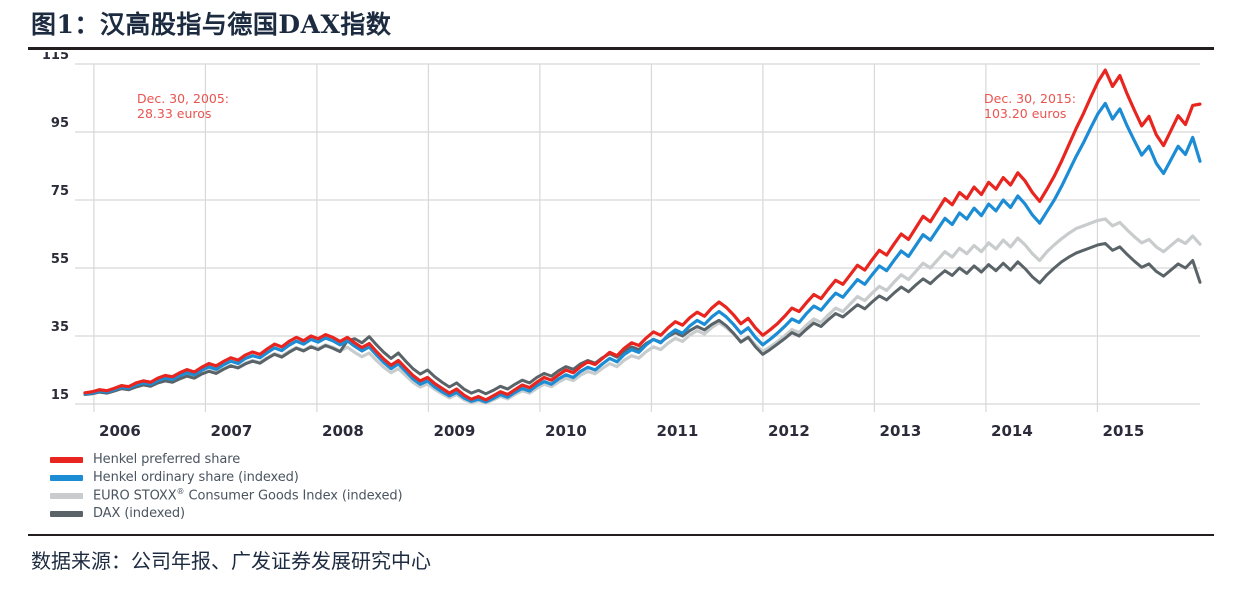 The image size is (1242, 608). What do you see at coordinates (174, 113) in the screenshot?
I see `annotation-start-price: 28.33 euros` at bounding box center [174, 113].